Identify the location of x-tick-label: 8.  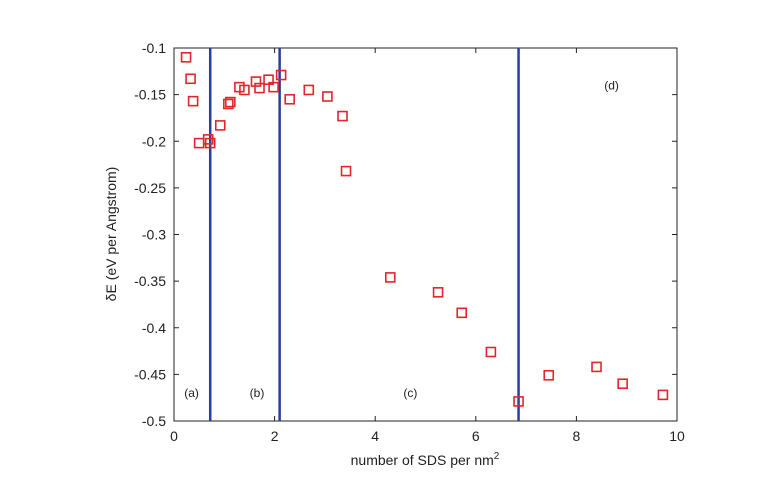
(577, 436).